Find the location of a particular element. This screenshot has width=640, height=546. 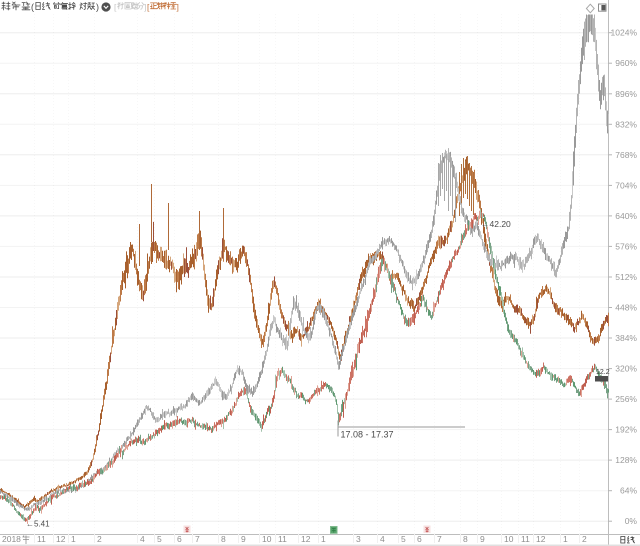

svg-text: 576% is located at coordinates (626, 246).